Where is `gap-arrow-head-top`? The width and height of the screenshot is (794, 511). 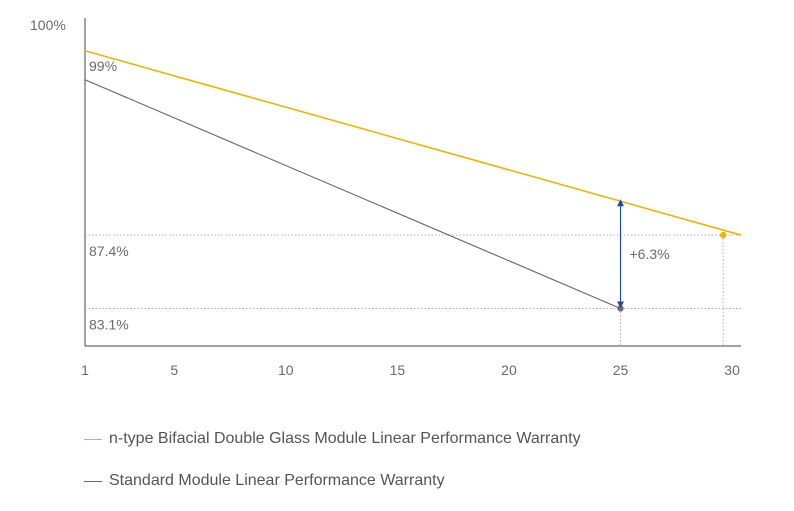 gap-arrow-head-top is located at coordinates (621, 203).